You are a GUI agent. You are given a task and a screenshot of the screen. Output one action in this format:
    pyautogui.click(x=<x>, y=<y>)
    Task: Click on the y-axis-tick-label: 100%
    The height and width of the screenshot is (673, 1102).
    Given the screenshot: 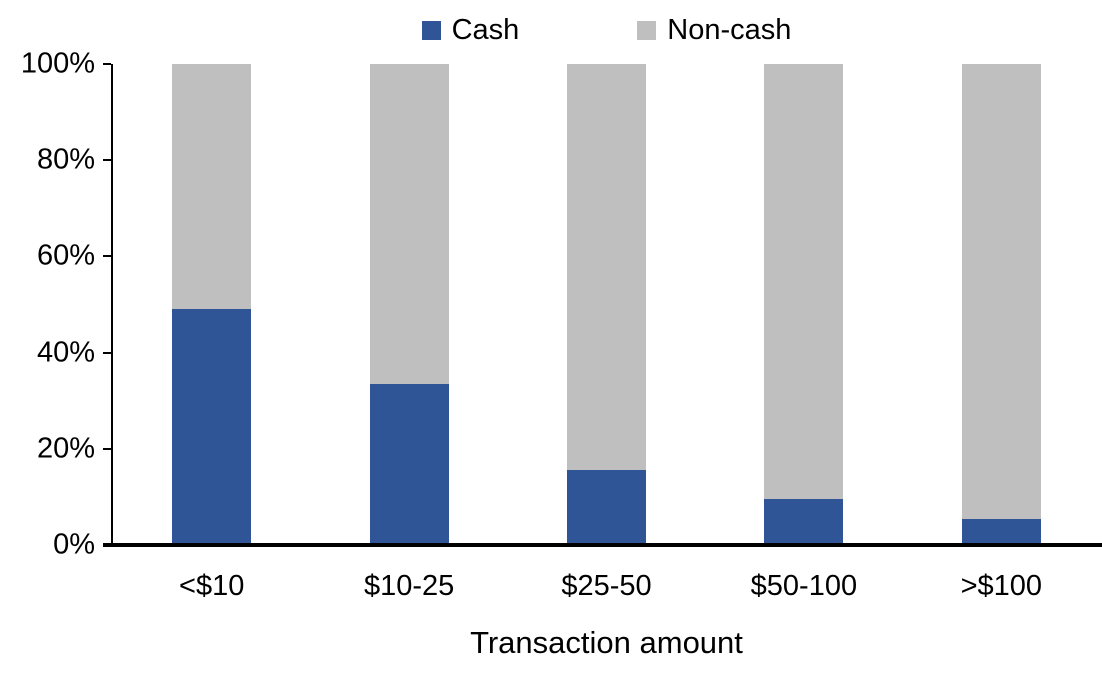 What is the action you would take?
    pyautogui.click(x=57, y=63)
    